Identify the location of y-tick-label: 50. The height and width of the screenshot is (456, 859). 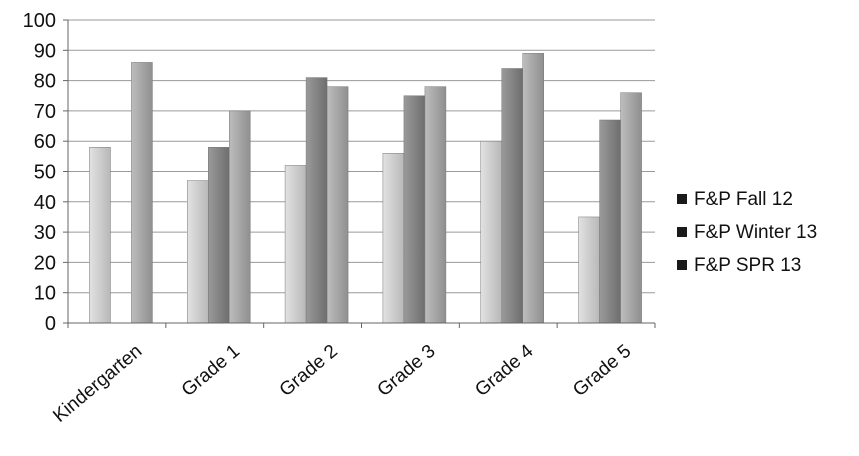
(45, 173).